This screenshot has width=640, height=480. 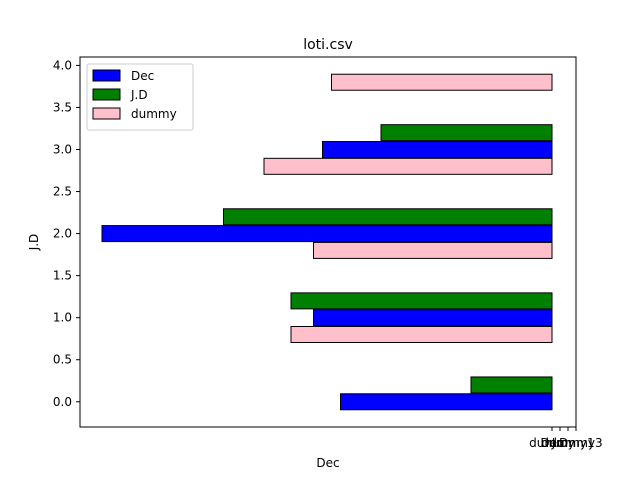 I want to click on x-tick-label: Dec, so click(x=551, y=443).